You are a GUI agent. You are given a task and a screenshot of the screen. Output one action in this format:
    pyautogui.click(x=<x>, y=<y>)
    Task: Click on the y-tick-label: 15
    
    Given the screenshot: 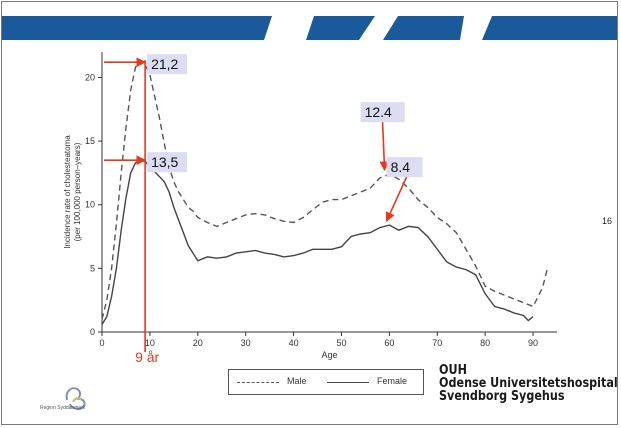 What is the action you would take?
    pyautogui.click(x=90, y=141)
    